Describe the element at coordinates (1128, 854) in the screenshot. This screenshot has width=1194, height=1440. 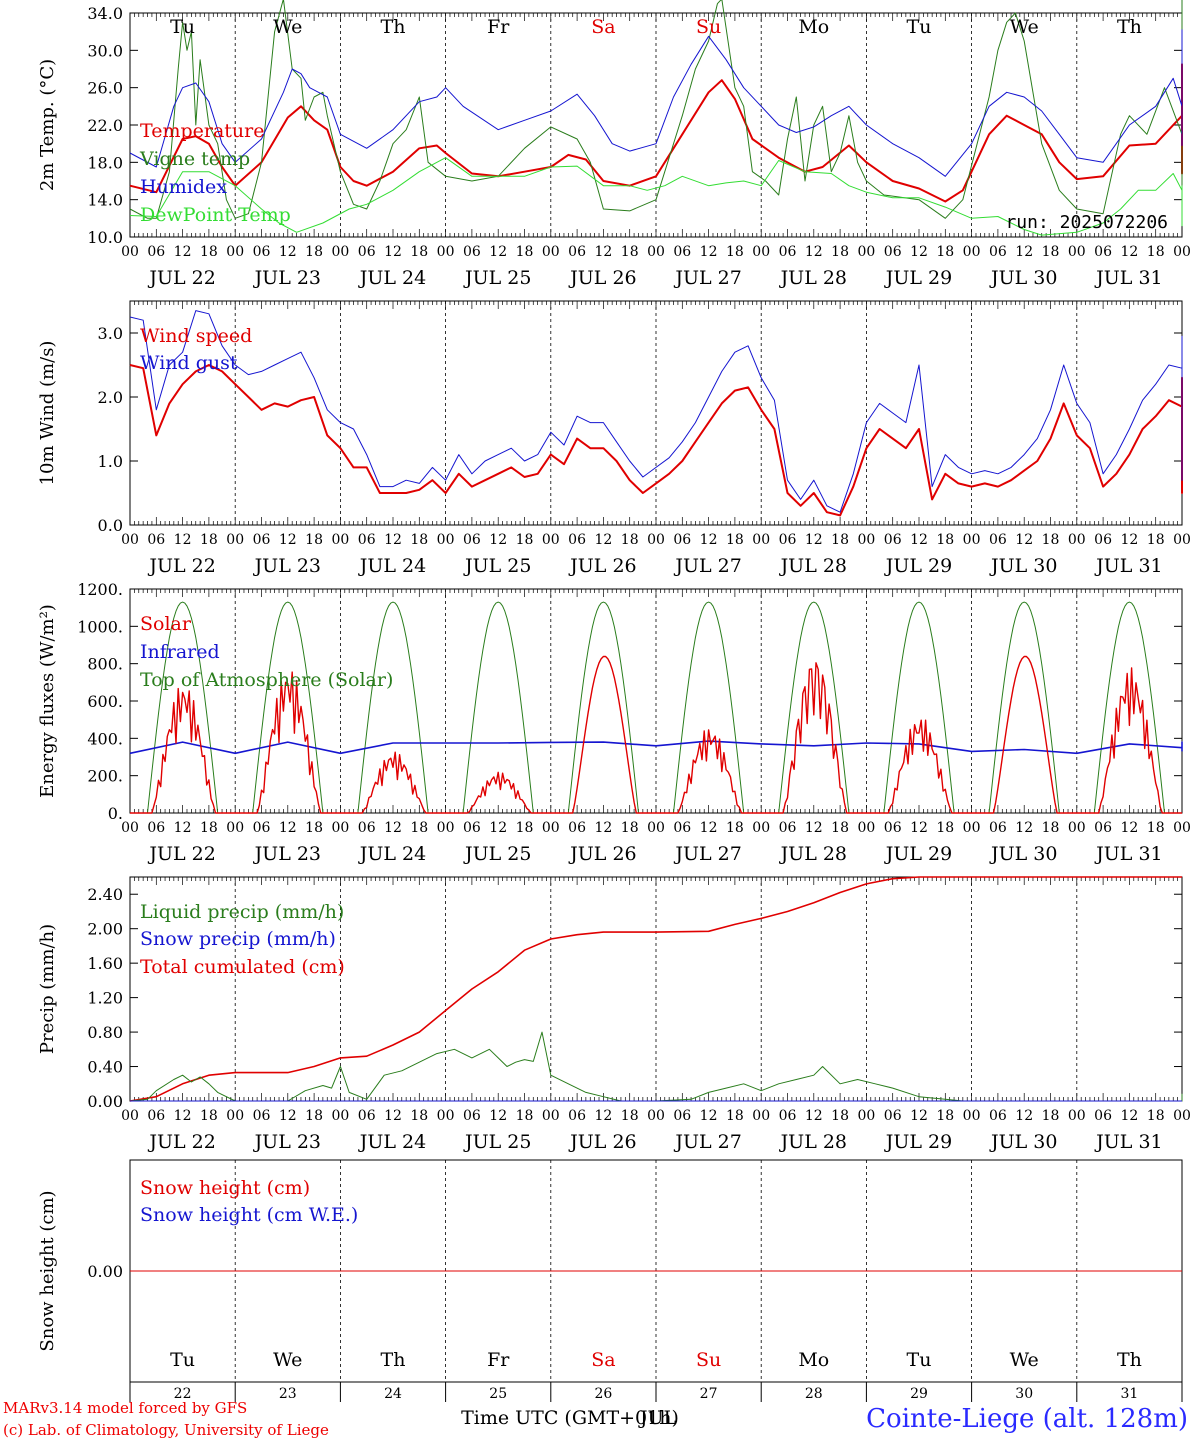
I see `x-date-label: JUL 31` at that location.